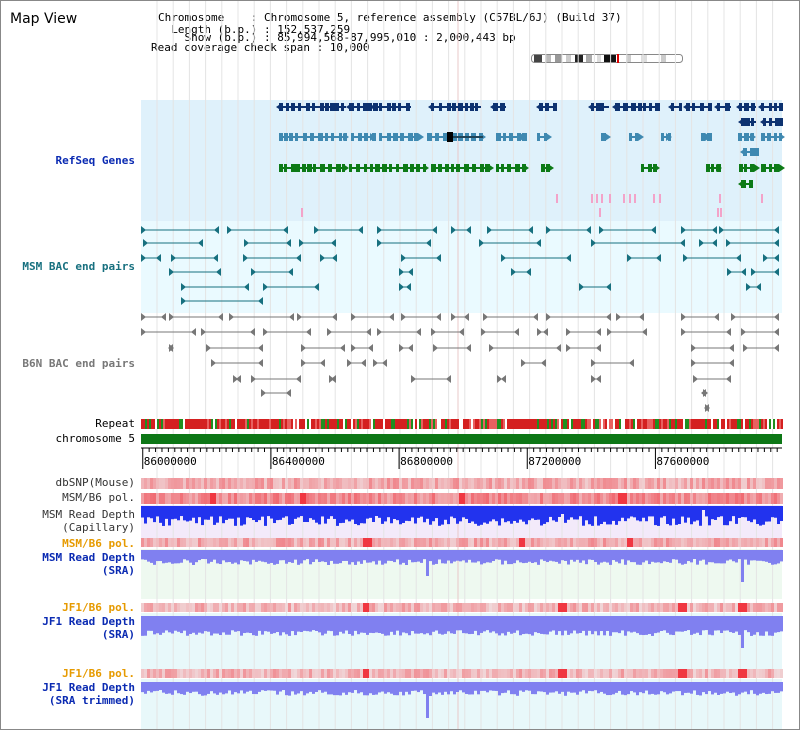 The image size is (800, 730). I want to click on msm-bac-pair-end, so click(743, 272).